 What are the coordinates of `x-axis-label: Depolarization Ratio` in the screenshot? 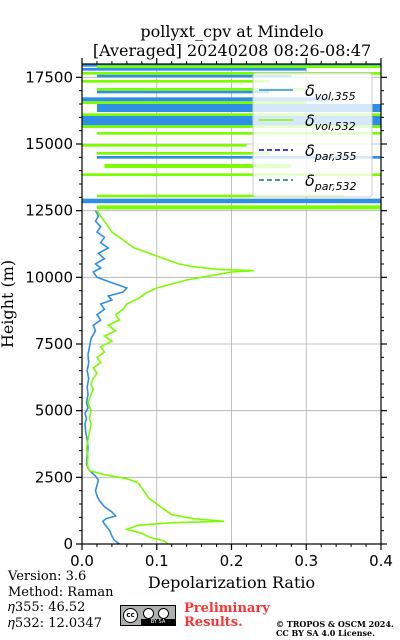 It's located at (231, 582).